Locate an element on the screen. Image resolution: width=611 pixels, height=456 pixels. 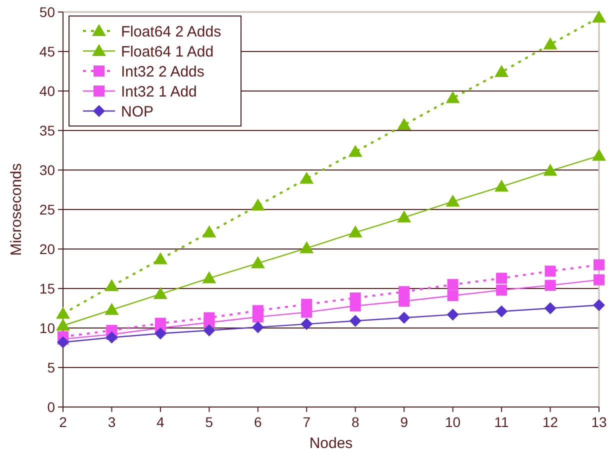
x-tick-label: 3 is located at coordinates (112, 422).